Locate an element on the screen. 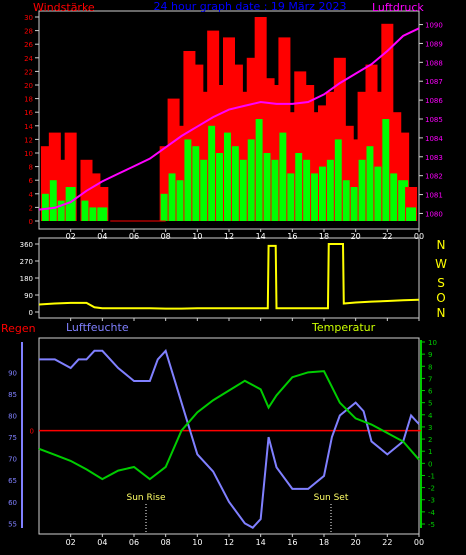 This screenshot has height=555, width=466. direction-tick-label: 180 is located at coordinates (26, 279).